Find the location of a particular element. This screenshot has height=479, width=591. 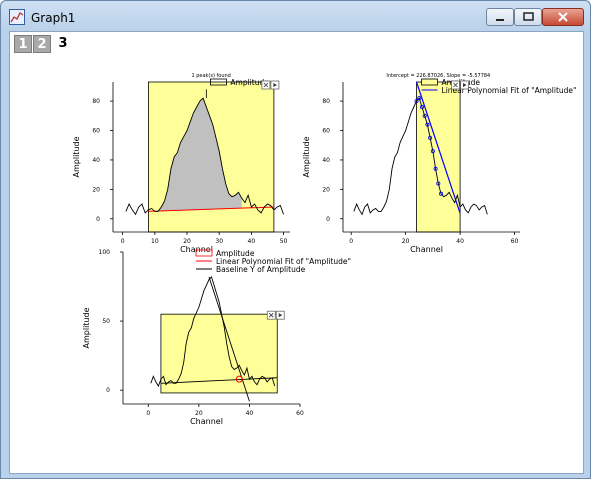

layer-tab-2: 2 is located at coordinates (42, 44).